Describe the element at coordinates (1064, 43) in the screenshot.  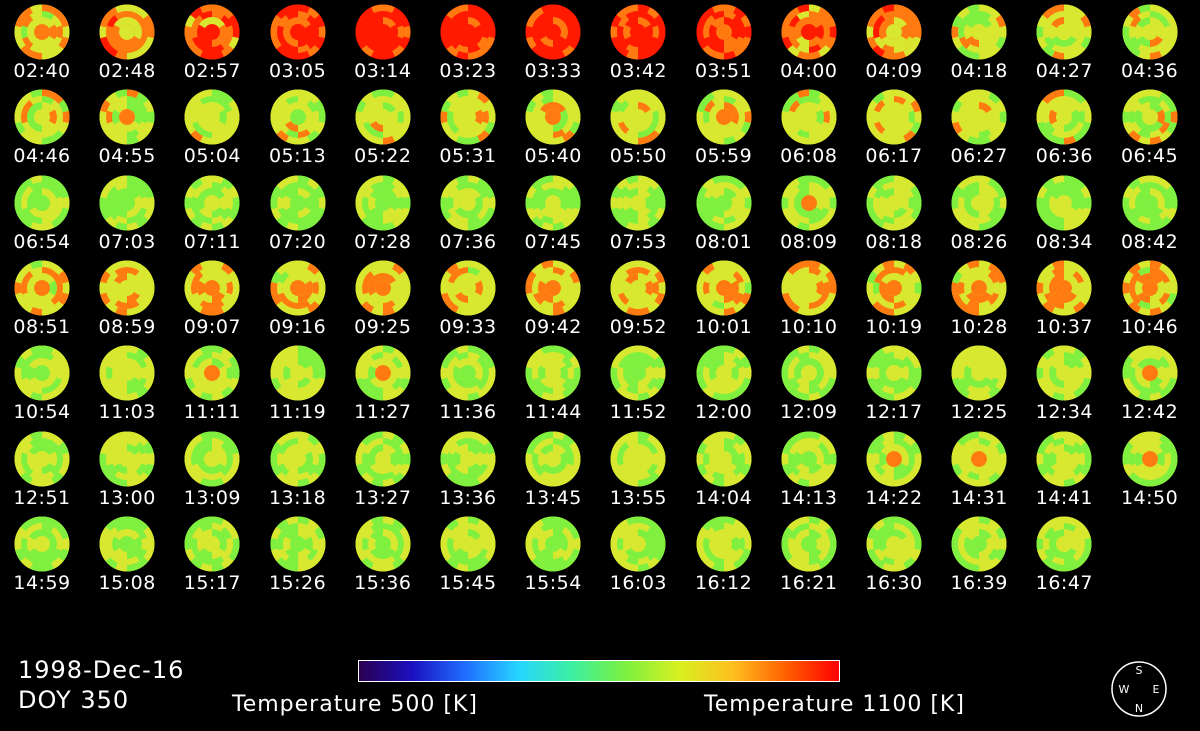
I see `disk-frame: 04:27` at that location.